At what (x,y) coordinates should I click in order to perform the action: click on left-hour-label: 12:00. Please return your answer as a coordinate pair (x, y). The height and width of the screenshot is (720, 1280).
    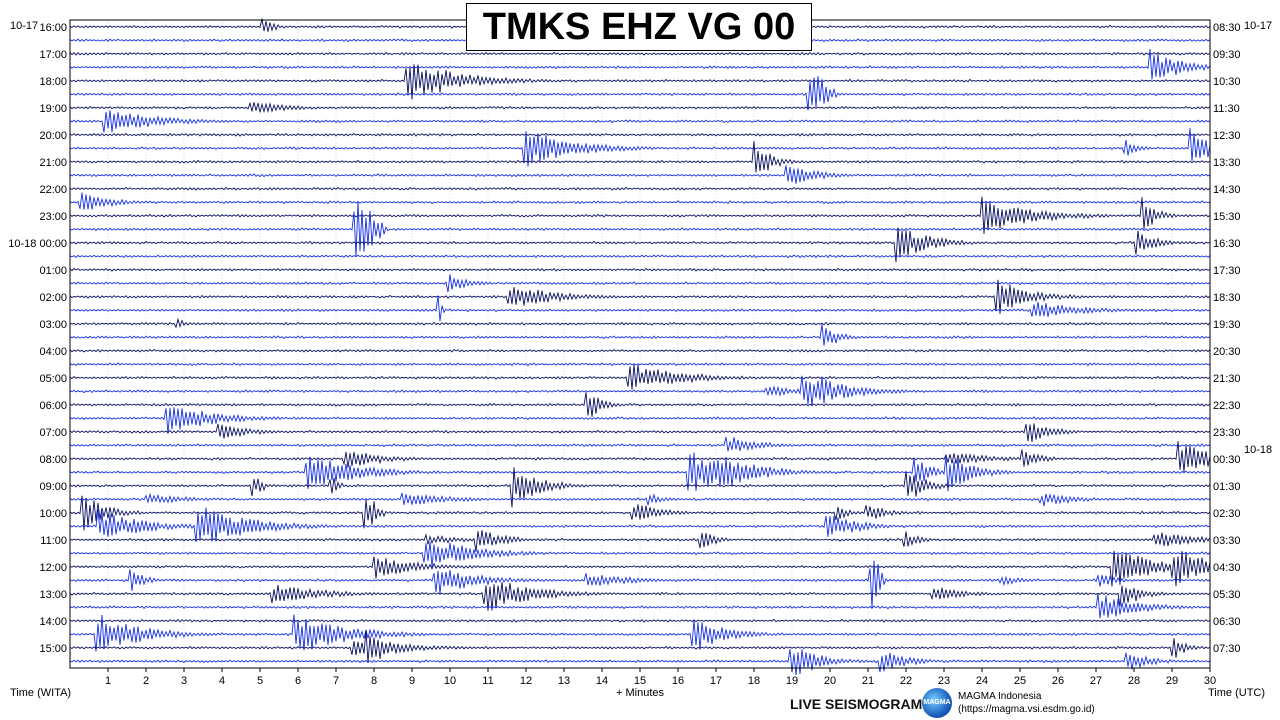
    Looking at the image, I should click on (53, 568).